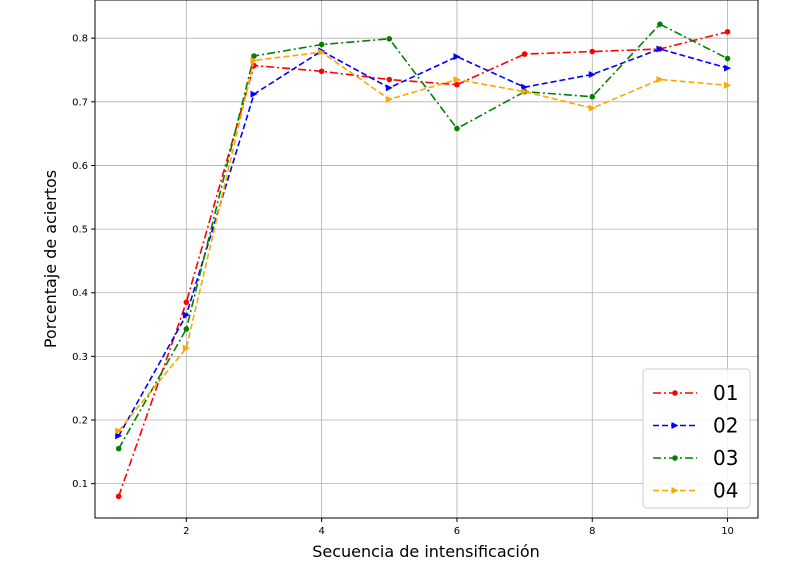 The height and width of the screenshot is (564, 793). Describe the element at coordinates (695, 491) in the screenshot. I see `legend-entry-04: 04` at that location.